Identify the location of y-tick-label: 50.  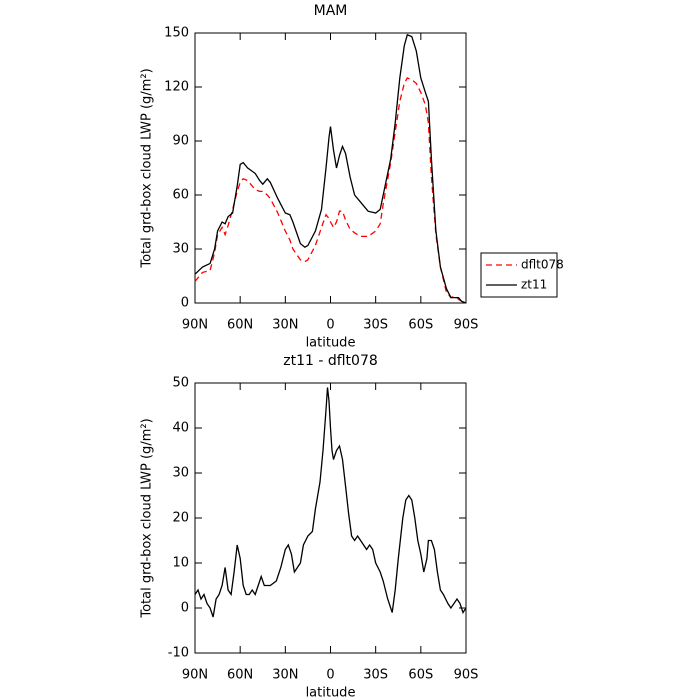
(180, 383).